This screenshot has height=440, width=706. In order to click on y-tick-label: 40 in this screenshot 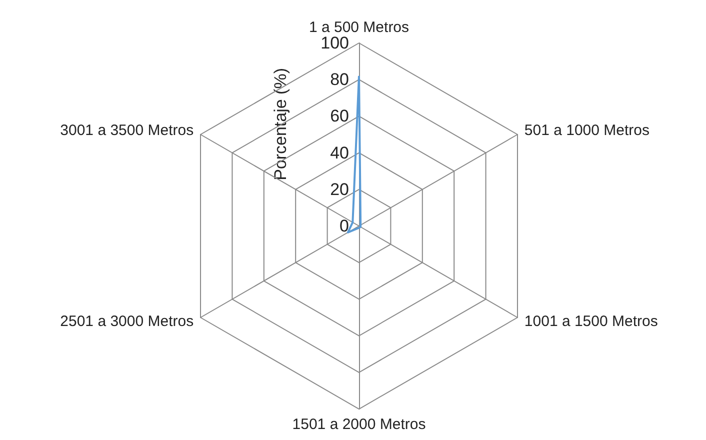, I will do `click(339, 152)`.